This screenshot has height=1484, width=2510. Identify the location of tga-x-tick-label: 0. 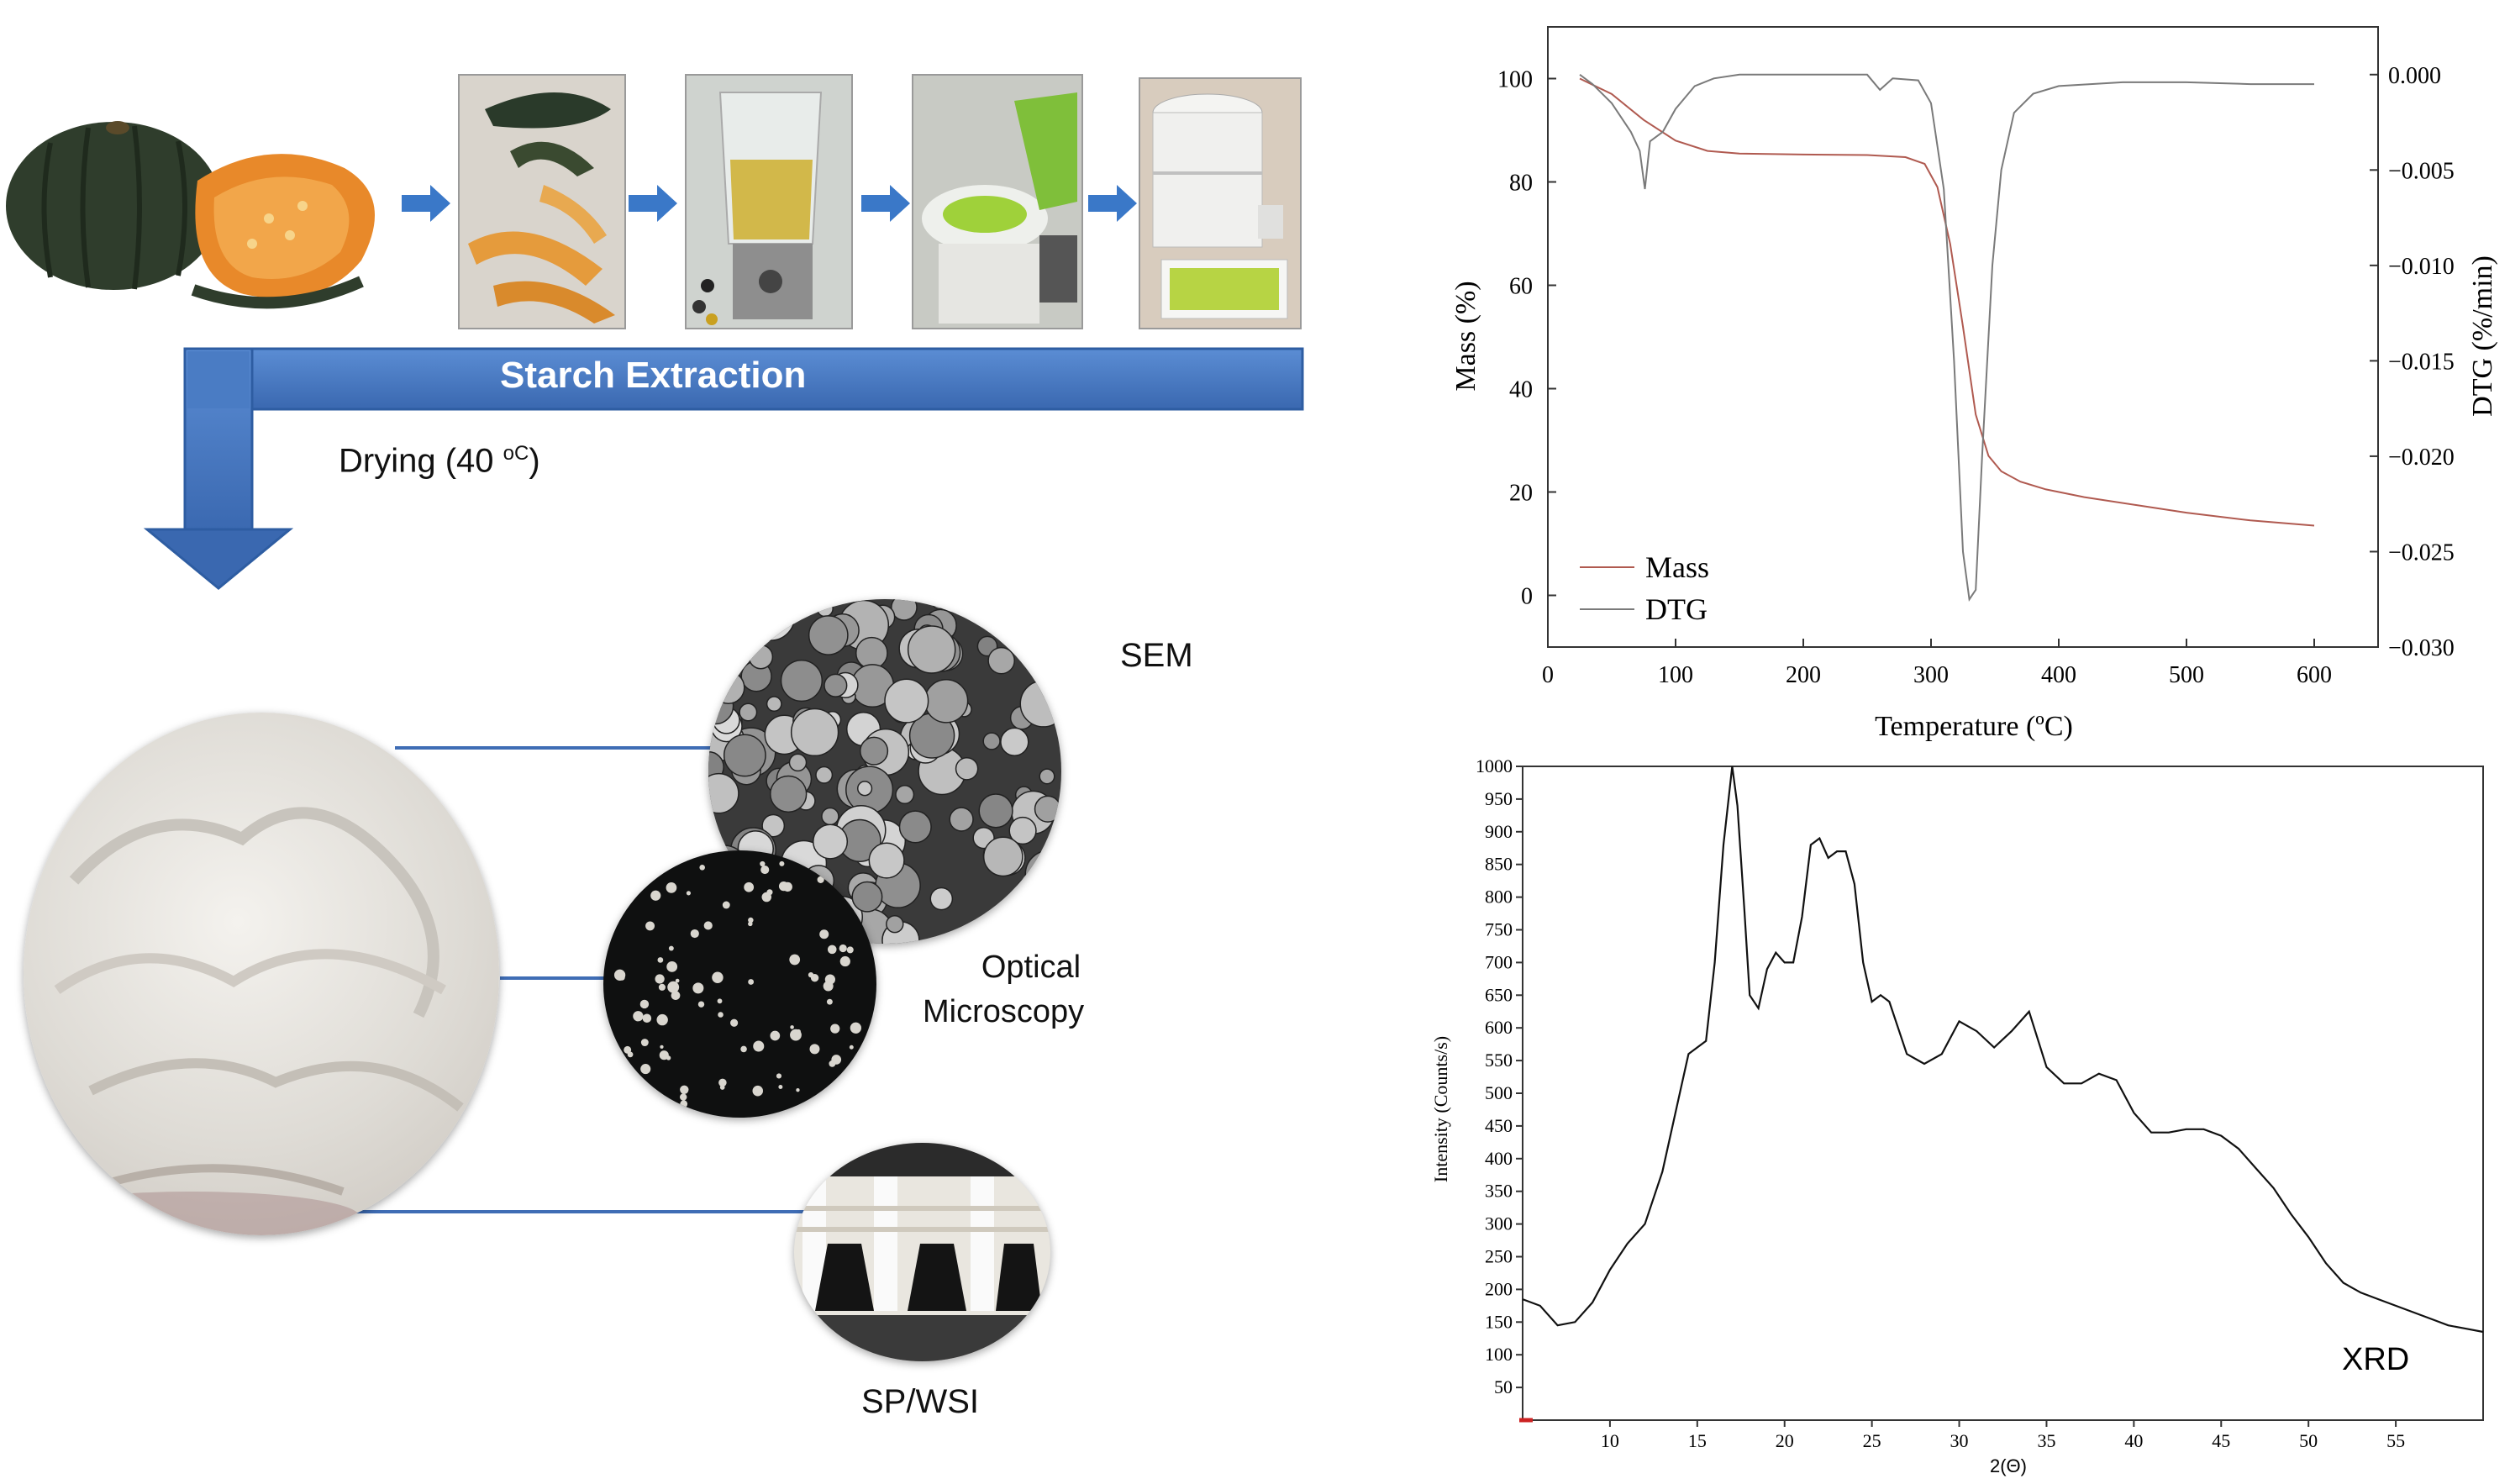
(1548, 675).